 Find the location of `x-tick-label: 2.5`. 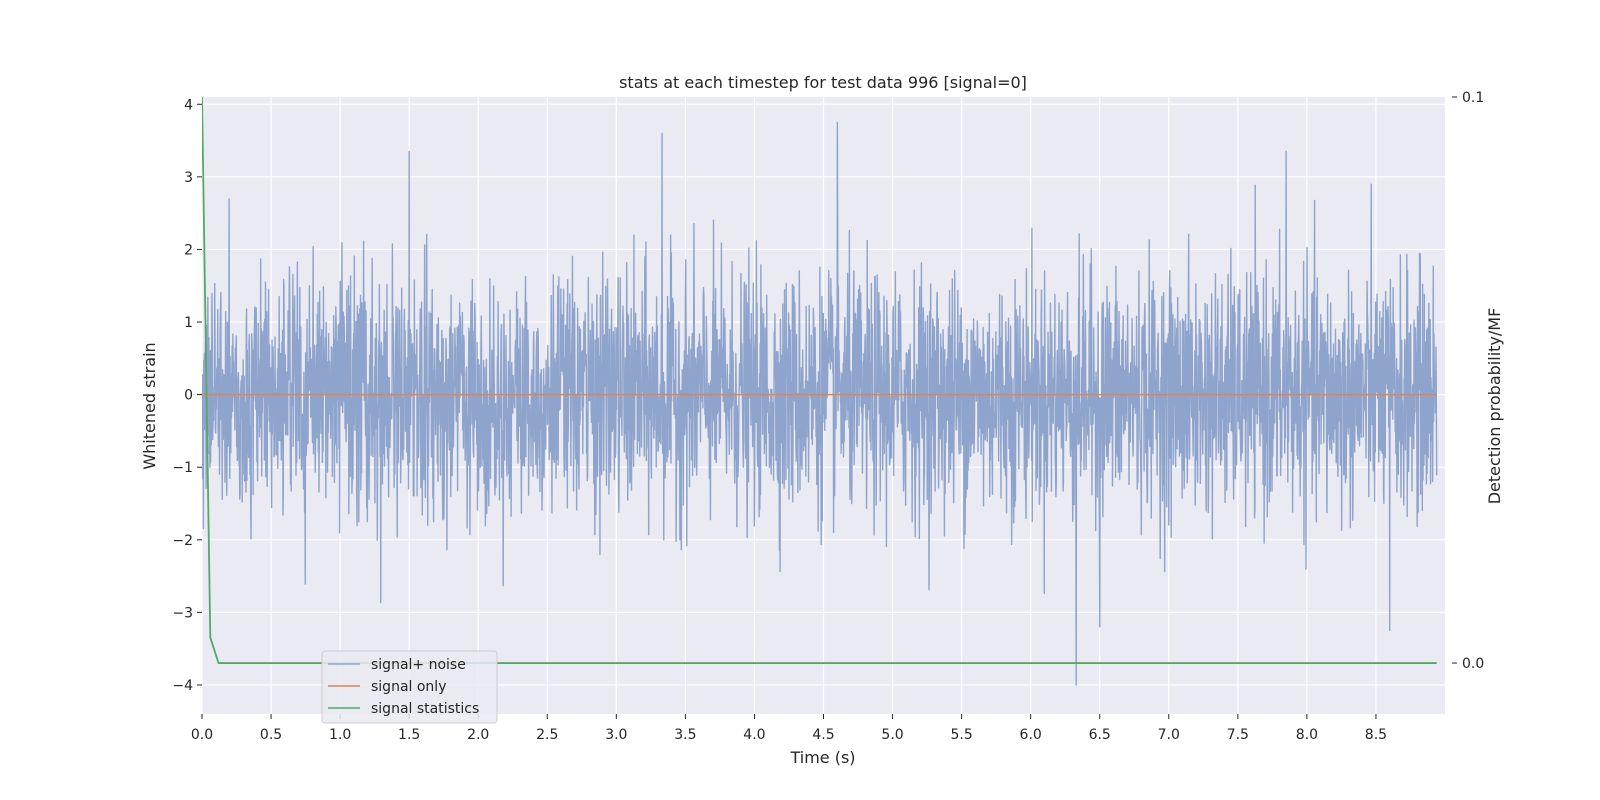

x-tick-label: 2.5 is located at coordinates (547, 735).